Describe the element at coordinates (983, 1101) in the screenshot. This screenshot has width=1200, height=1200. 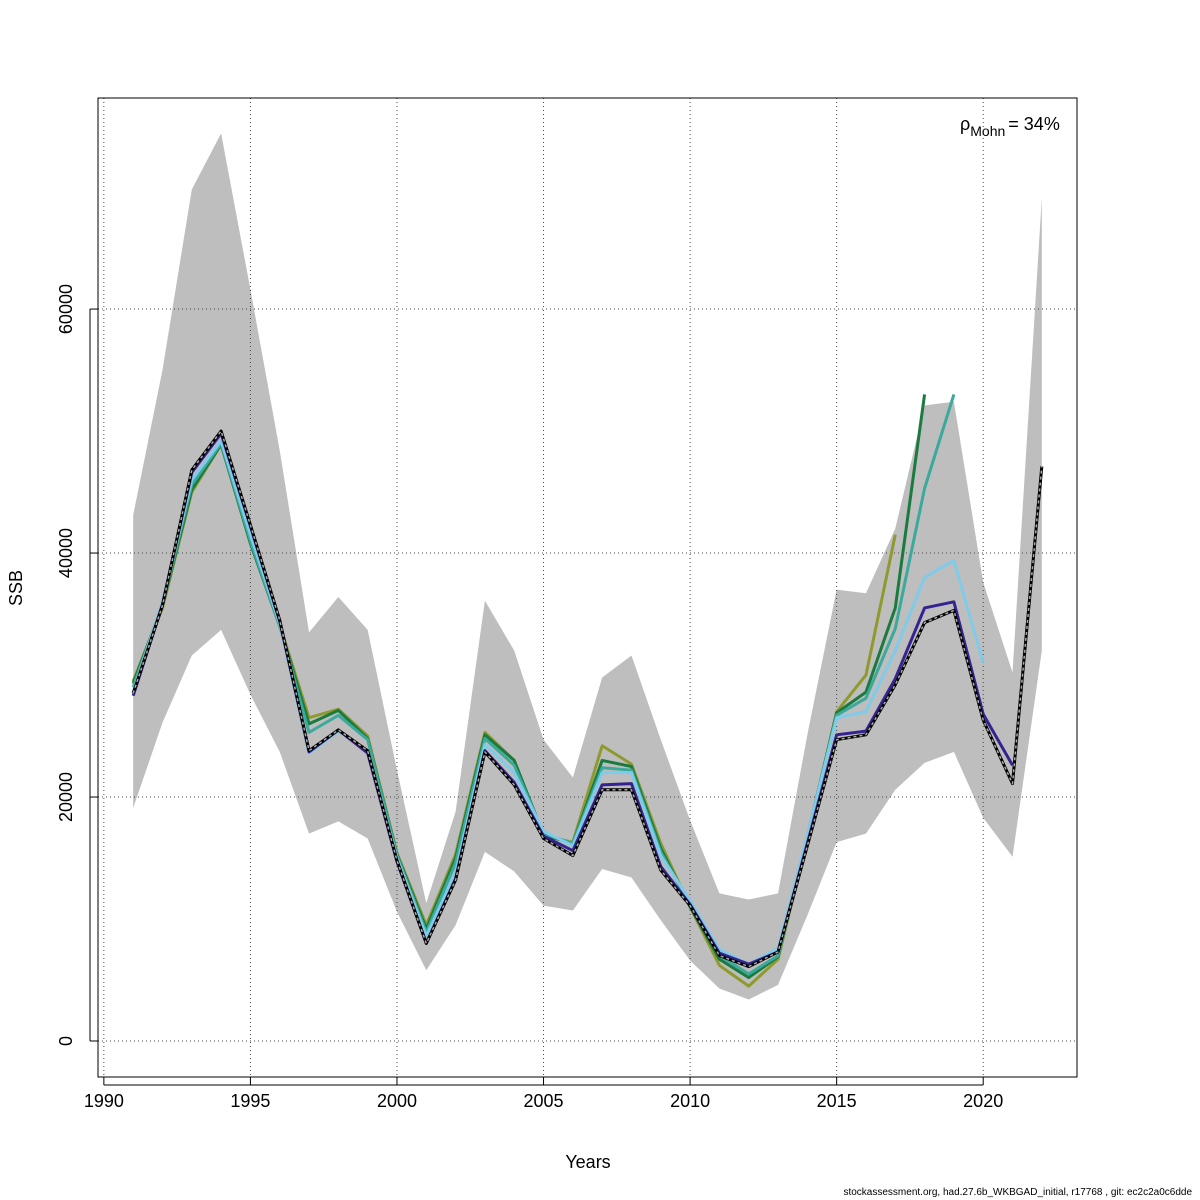
I see `x-tick-label: 2020` at that location.